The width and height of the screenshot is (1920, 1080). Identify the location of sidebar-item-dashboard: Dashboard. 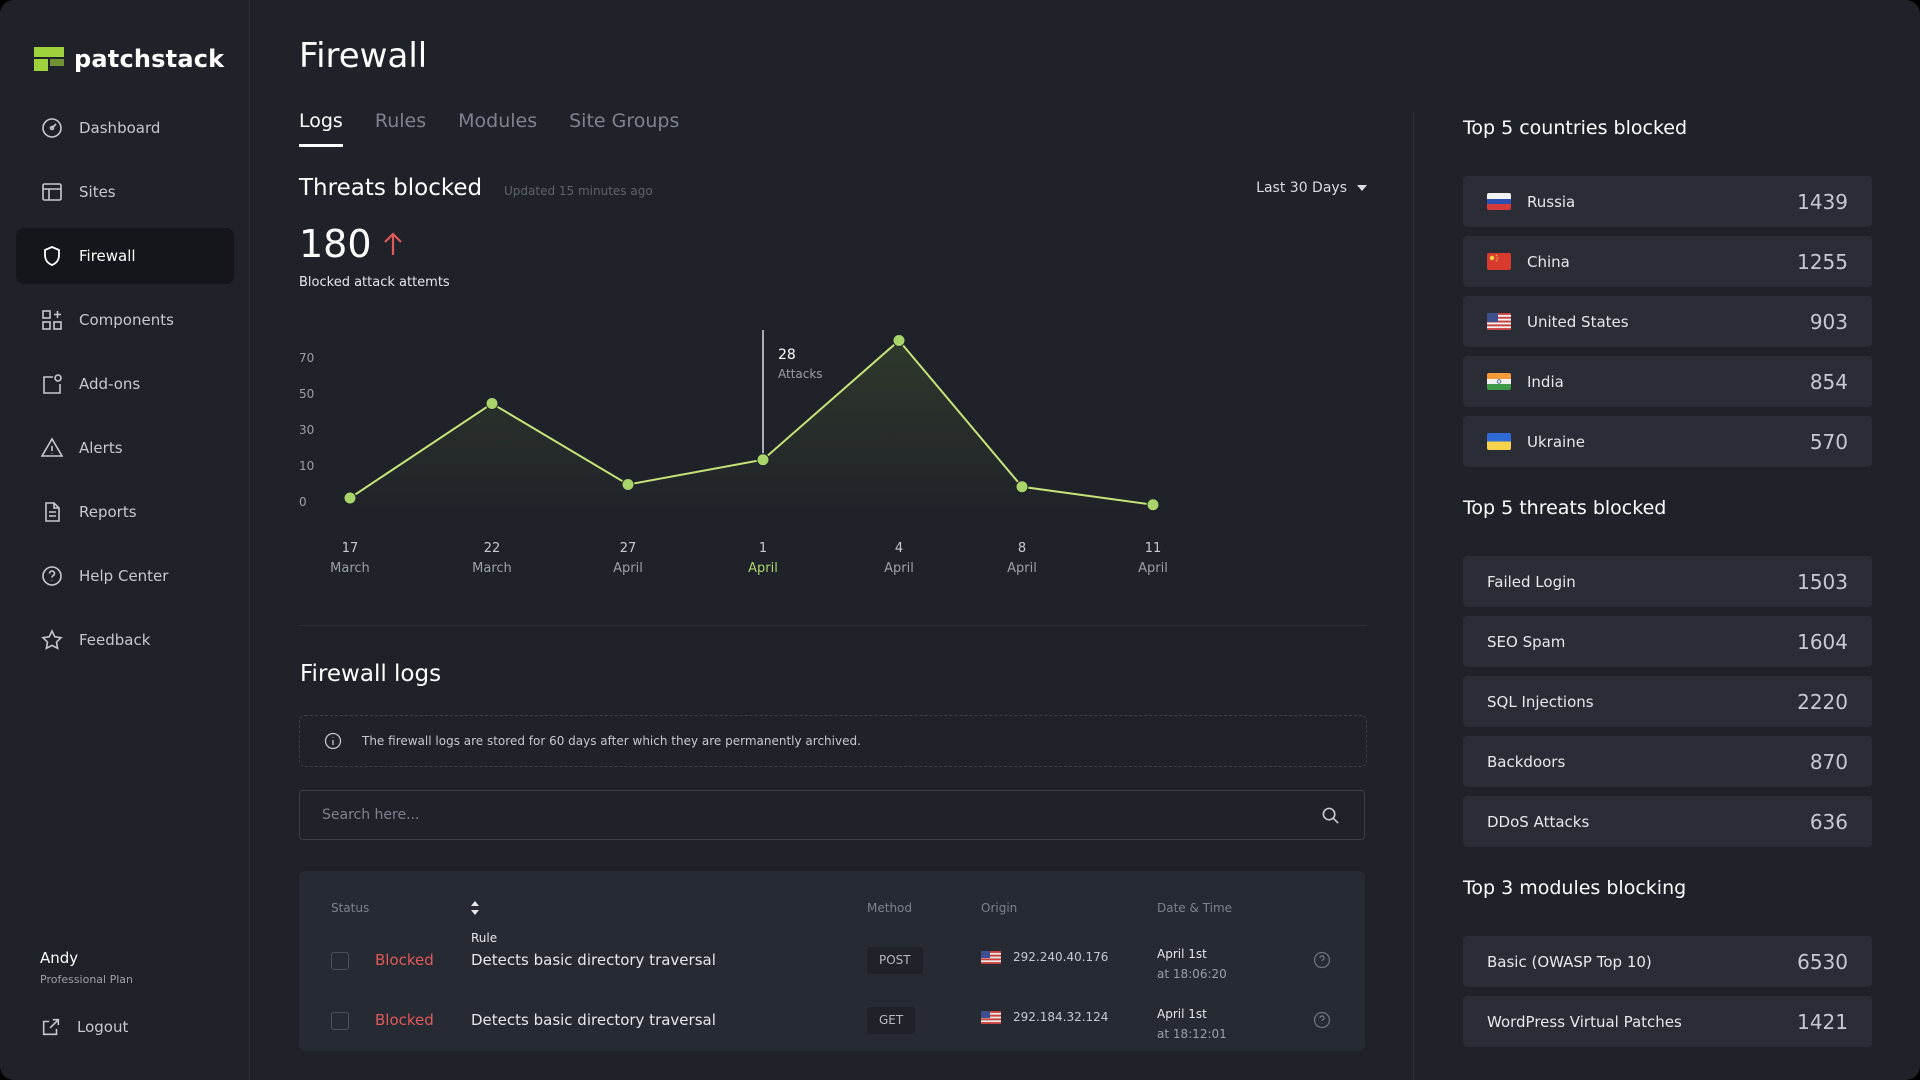
(125, 128).